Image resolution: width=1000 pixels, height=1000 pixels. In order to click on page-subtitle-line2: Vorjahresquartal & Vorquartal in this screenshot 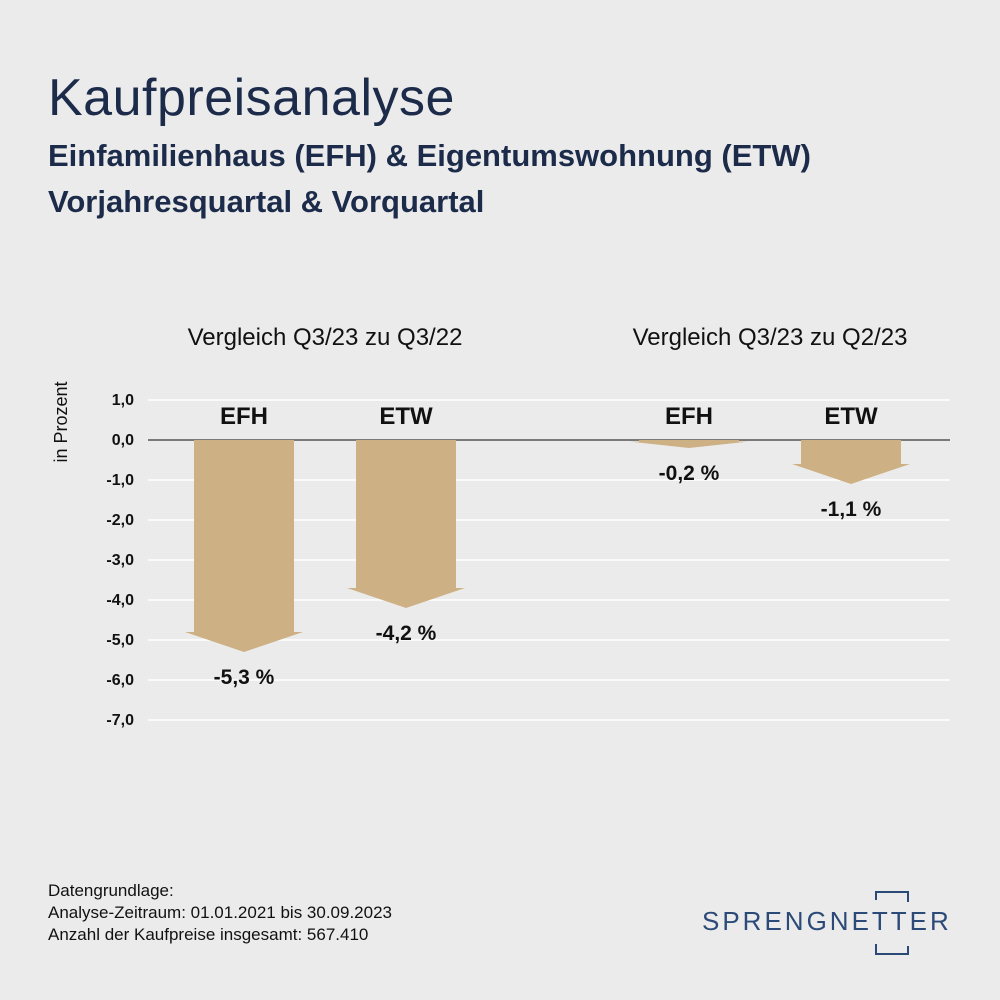, I will do `click(266, 201)`.